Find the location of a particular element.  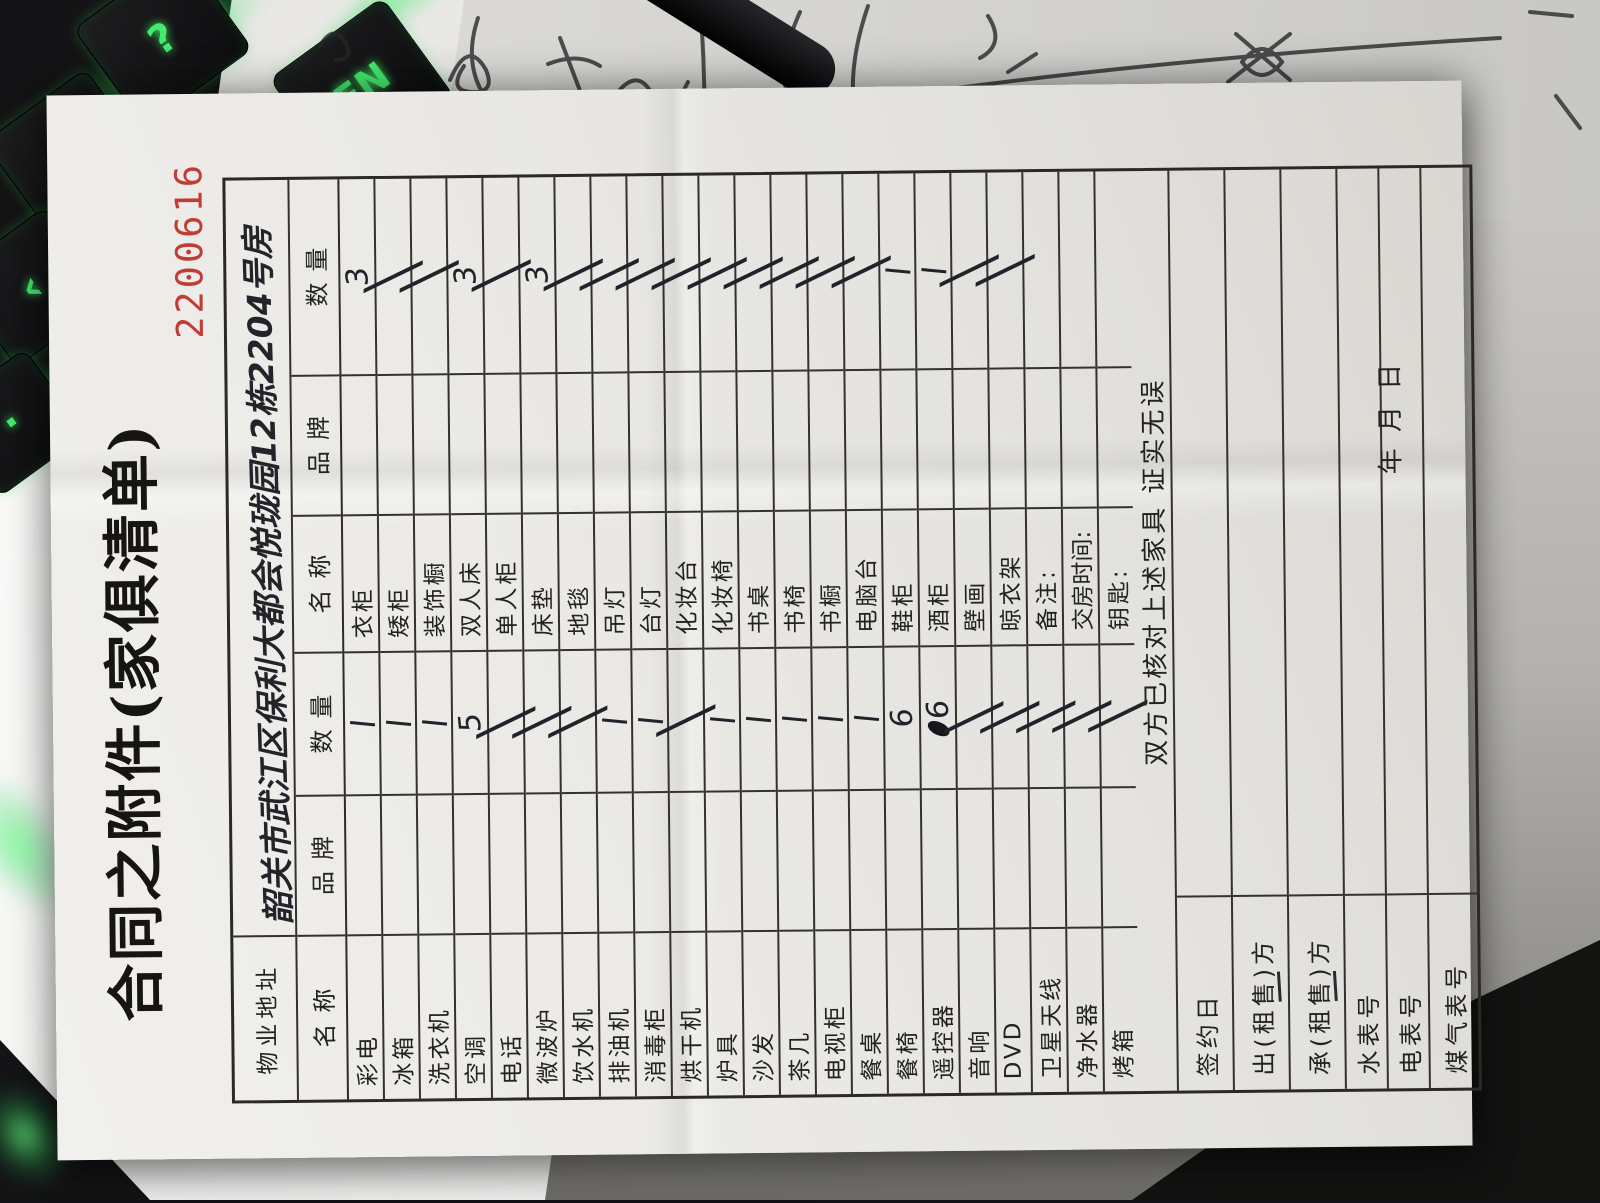

item-name-cell: DVD is located at coordinates (1013, 1010).